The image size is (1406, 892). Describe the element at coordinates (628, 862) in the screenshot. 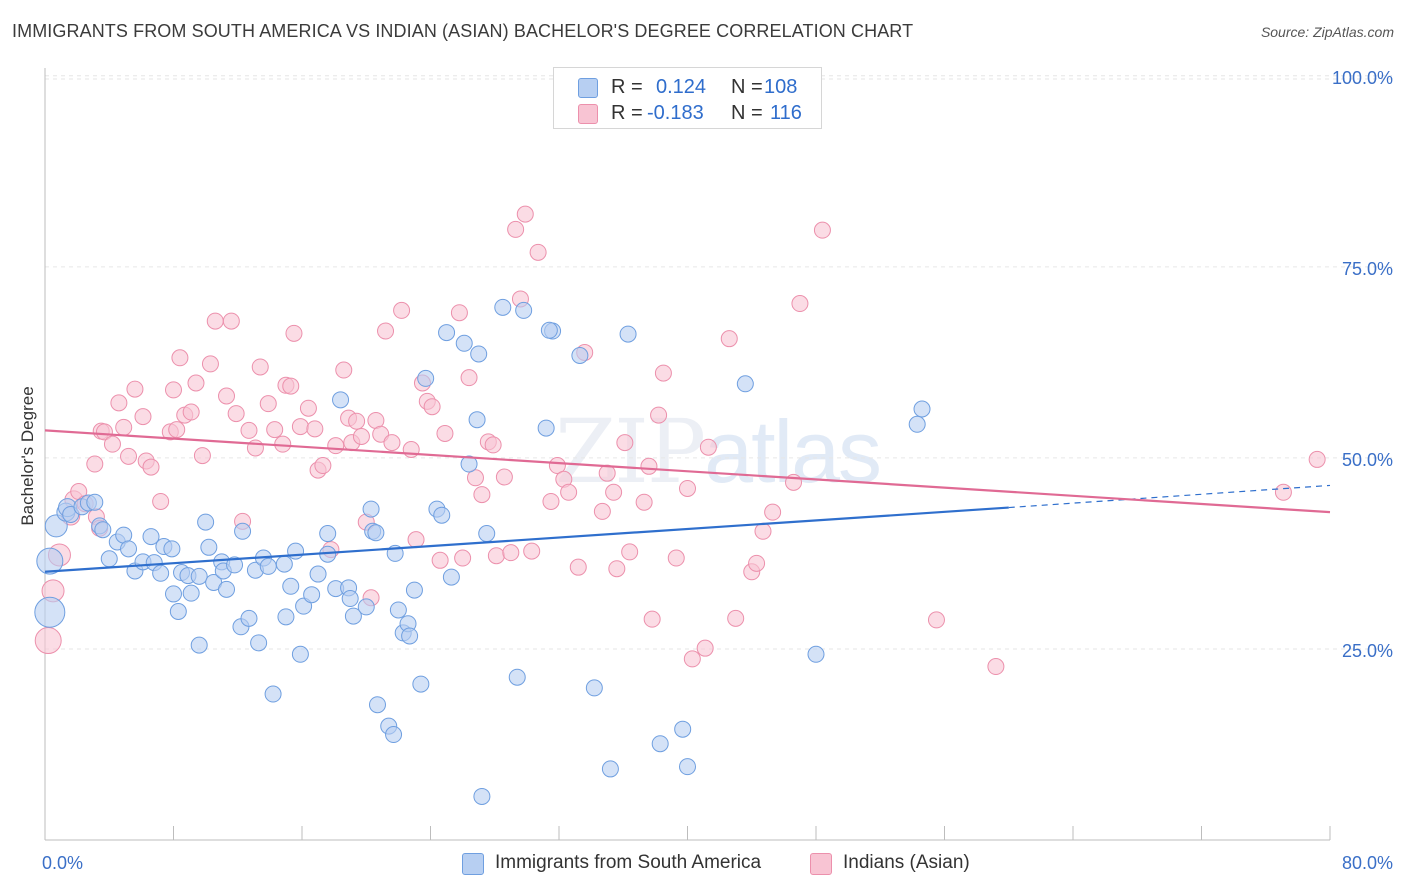

I see `legend-label-south-america: Immigrants from South America` at that location.